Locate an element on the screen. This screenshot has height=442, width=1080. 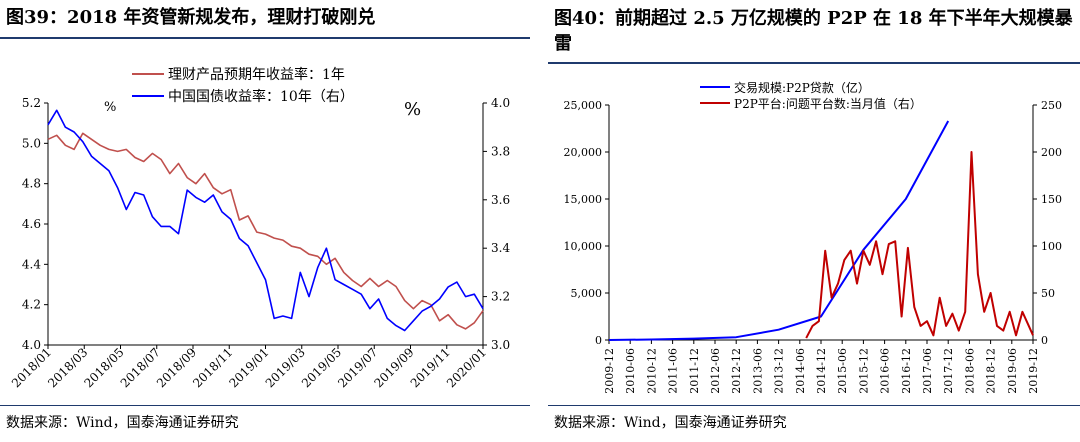
x-tick-label: 2019-06 is located at coordinates (1012, 371).